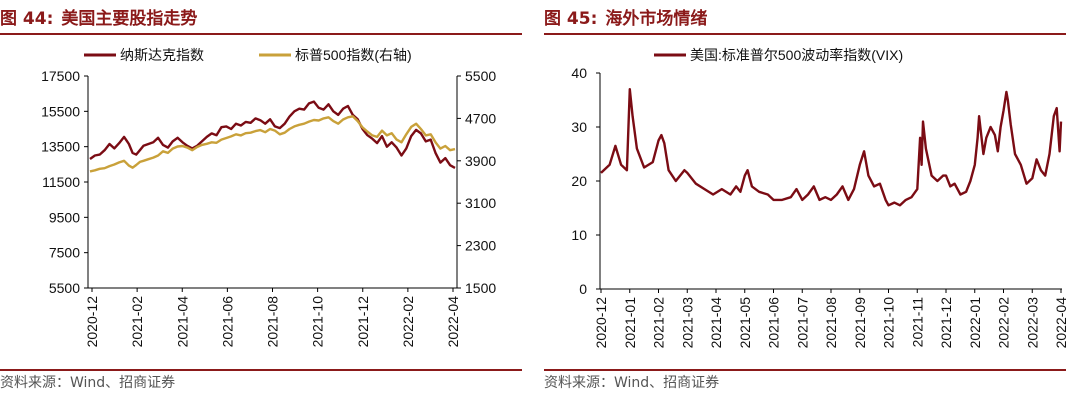  Describe the element at coordinates (802, 323) in the screenshot. I see `x-tick-label: 2021-07` at that location.